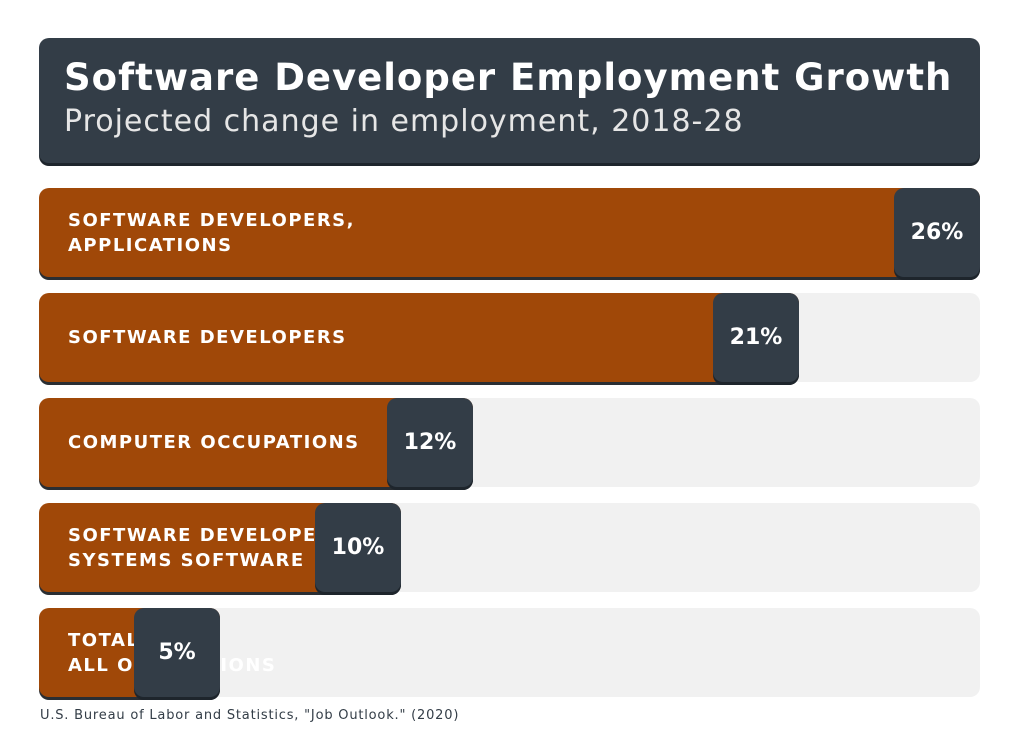 This screenshot has width=1024, height=733. Describe the element at coordinates (214, 442) in the screenshot. I see `bar-category-label: COMPUTER OCCUPATIONS` at that location.